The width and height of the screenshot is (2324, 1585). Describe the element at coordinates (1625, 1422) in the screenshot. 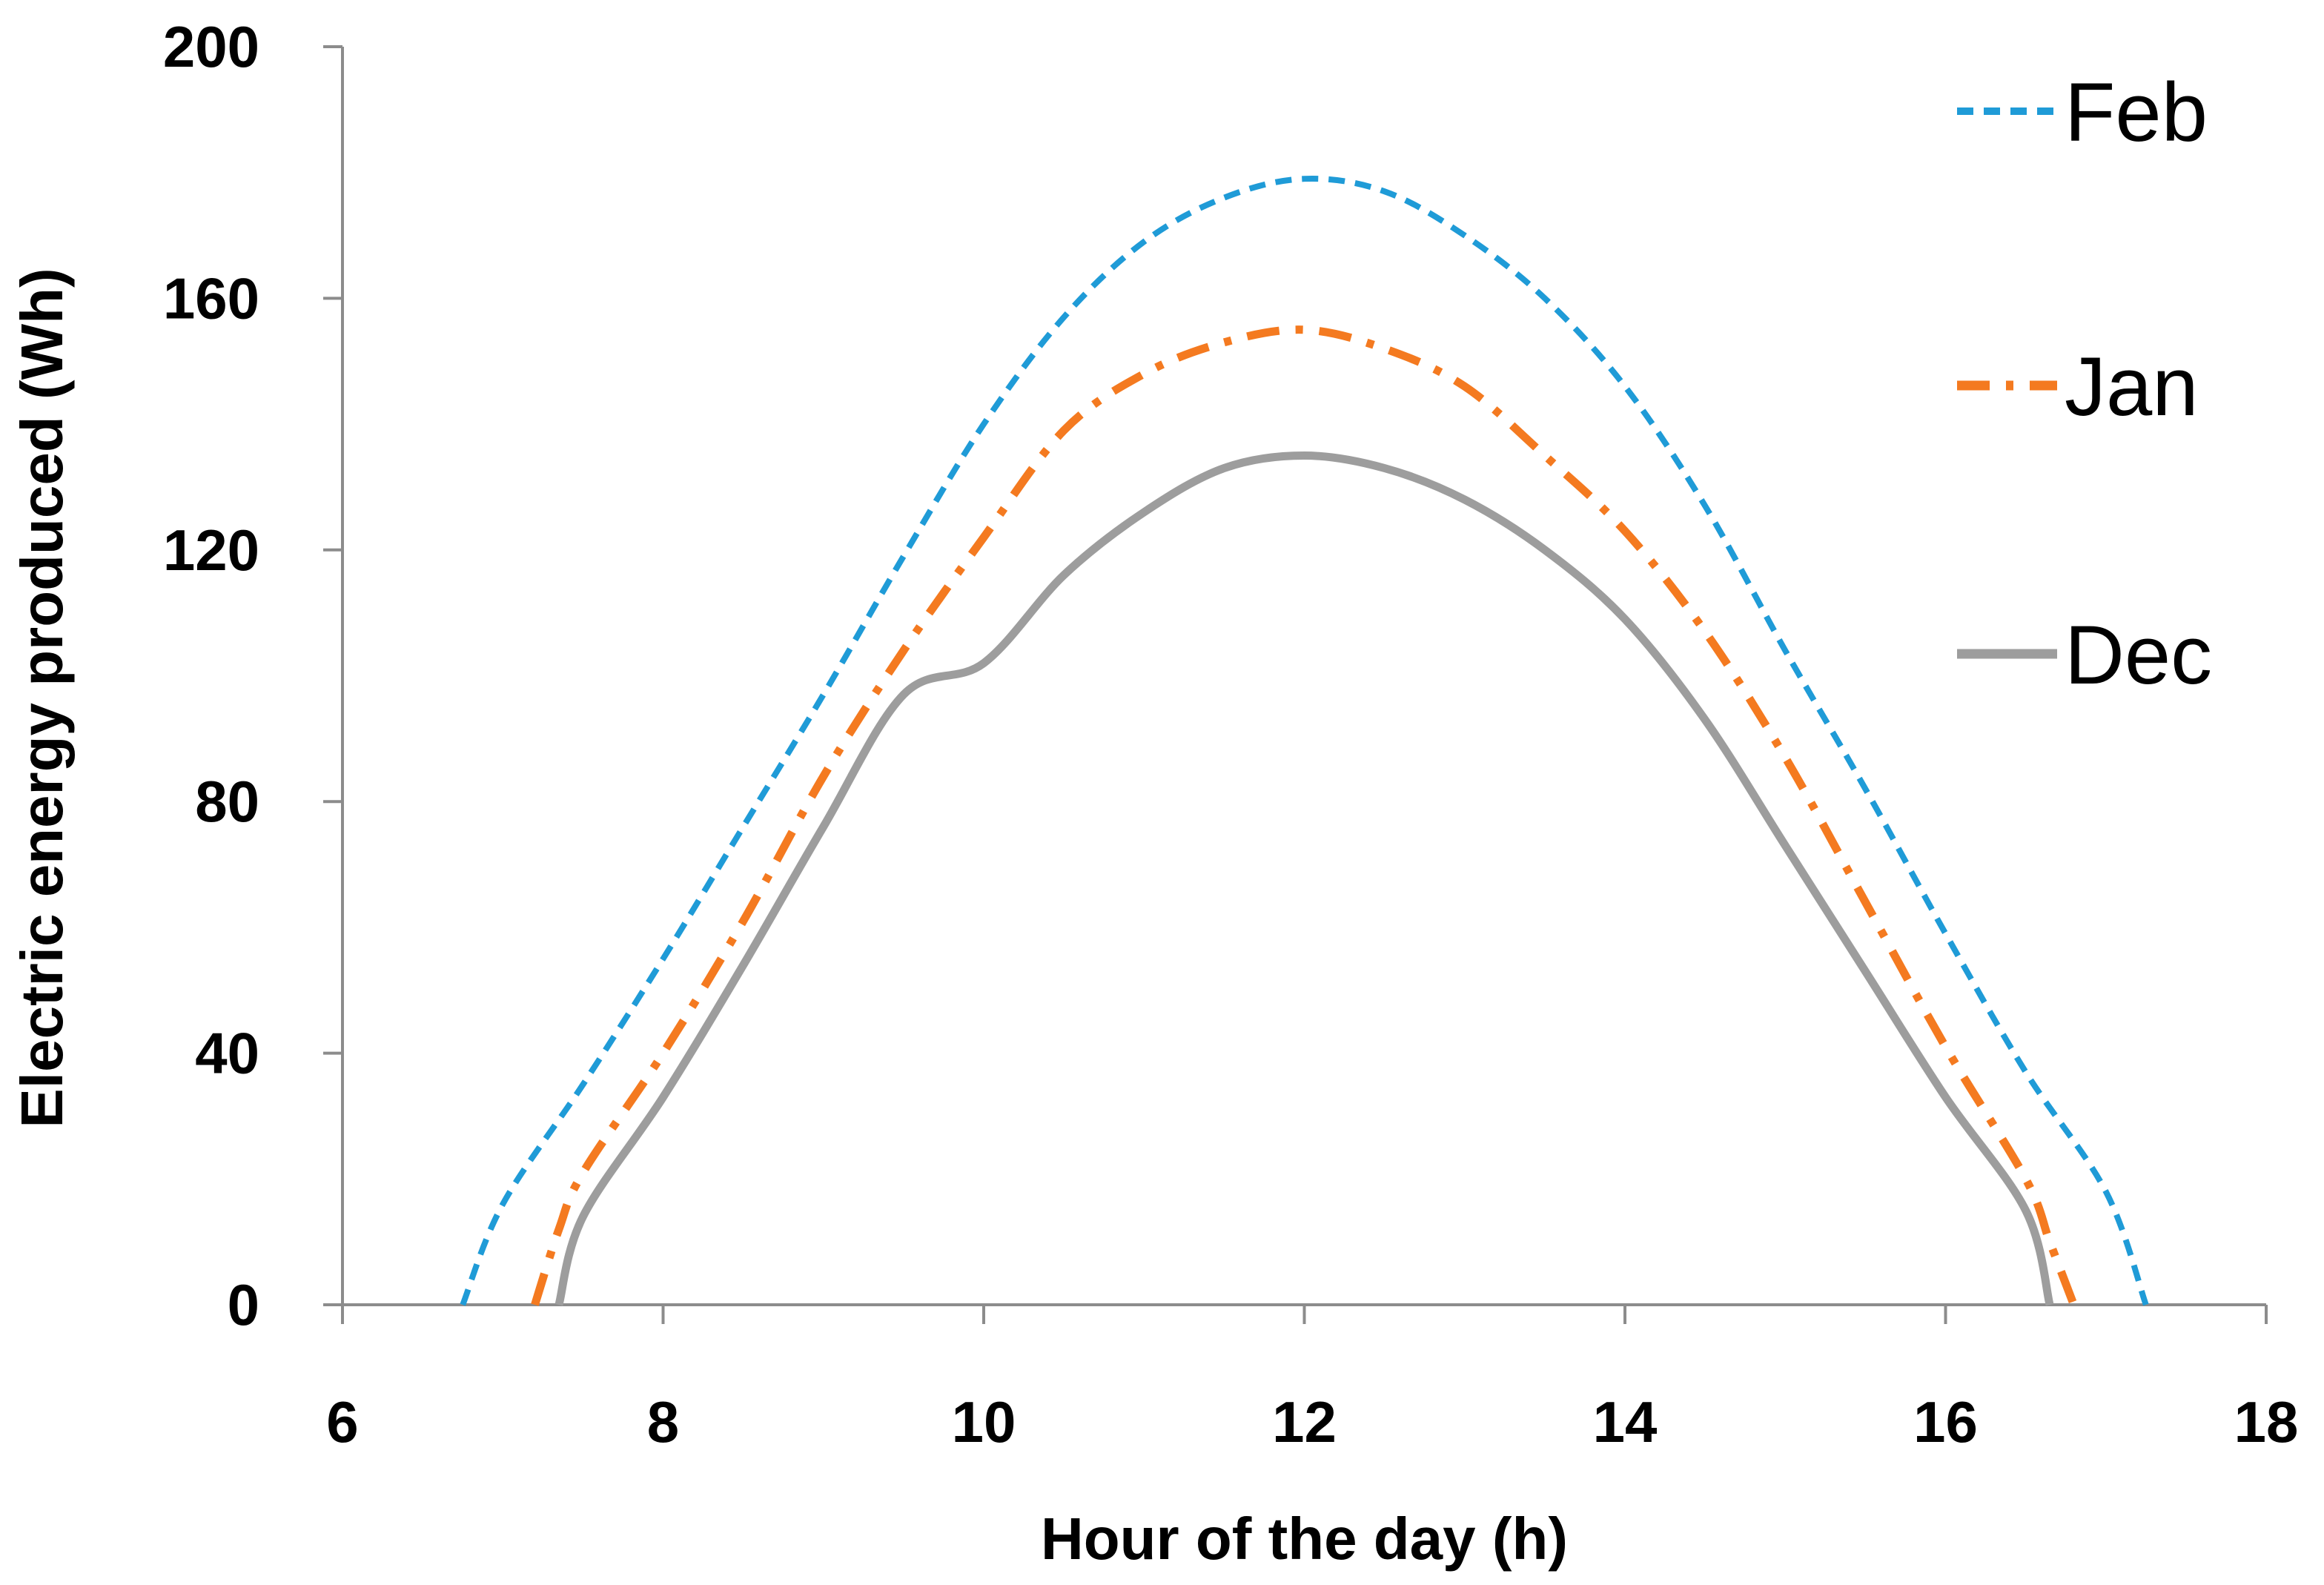

I see `x-tick-label: 14` at that location.